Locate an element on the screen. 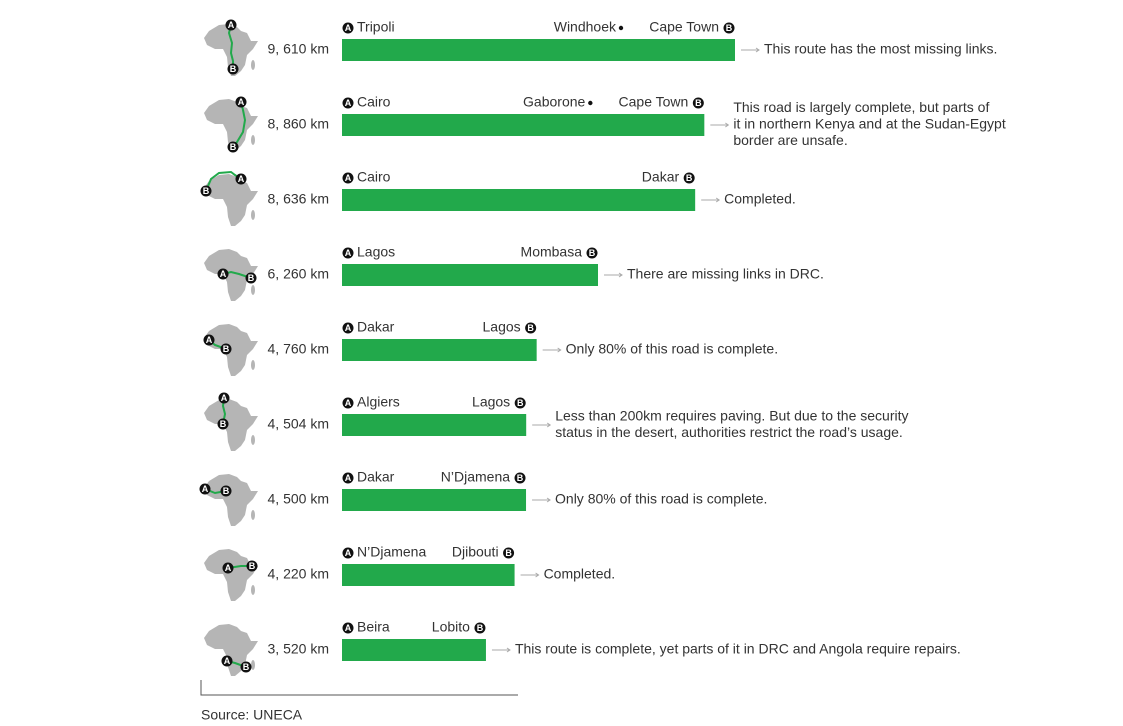  note: There are missing links in DRC. is located at coordinates (725, 274).